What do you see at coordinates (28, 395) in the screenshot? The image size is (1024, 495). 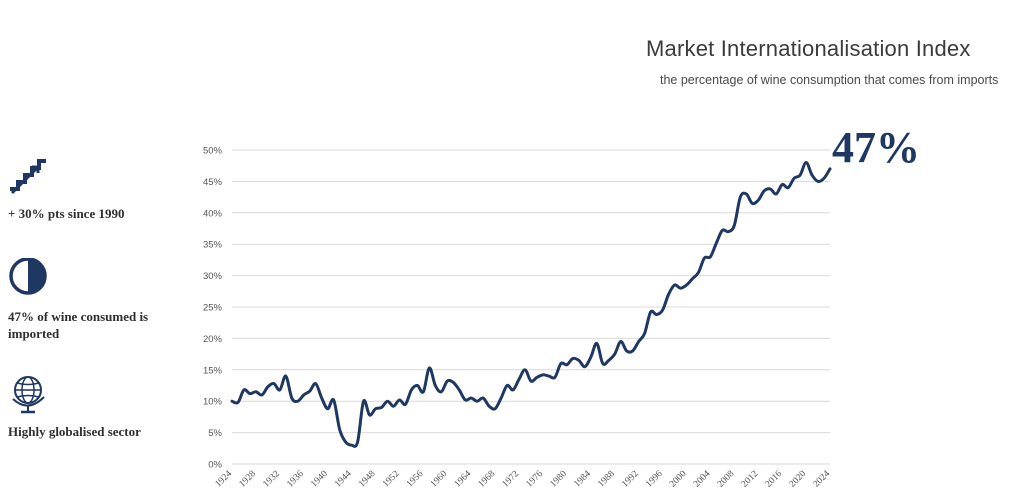 I see `globe-icon` at bounding box center [28, 395].